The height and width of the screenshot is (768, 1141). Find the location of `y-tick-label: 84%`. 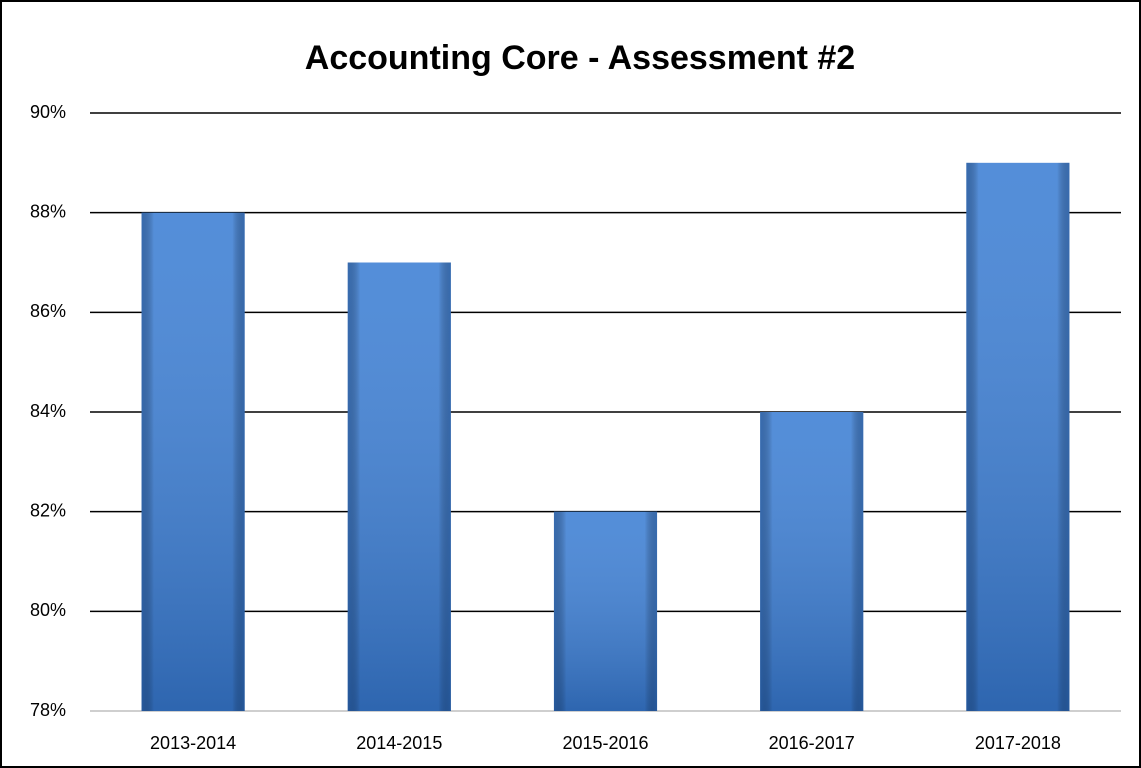

y-tick-label: 84% is located at coordinates (48, 411).